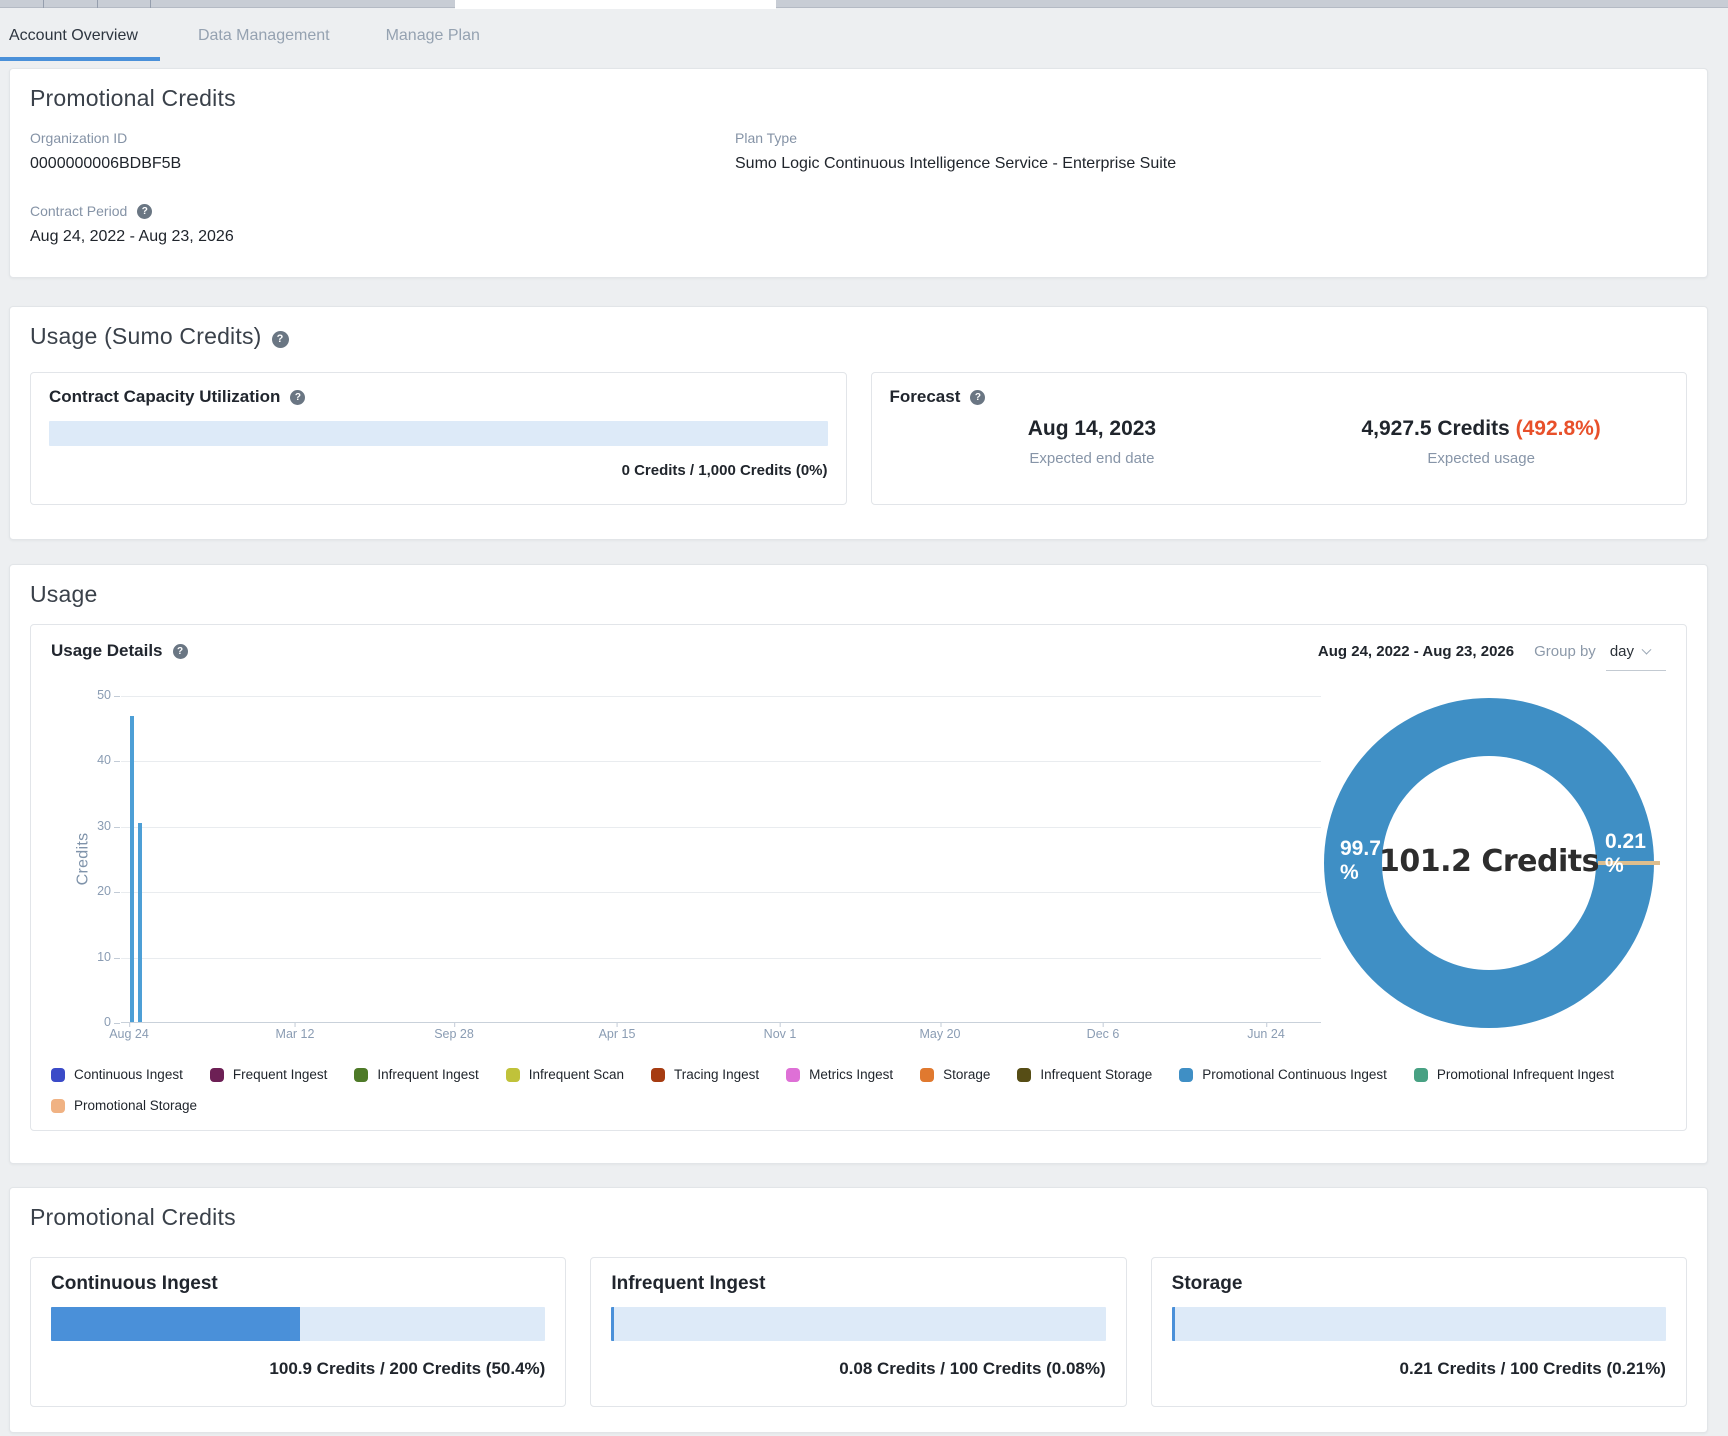 The image size is (1728, 1436). I want to click on legend-item: Continuous Ingest, so click(117, 1074).